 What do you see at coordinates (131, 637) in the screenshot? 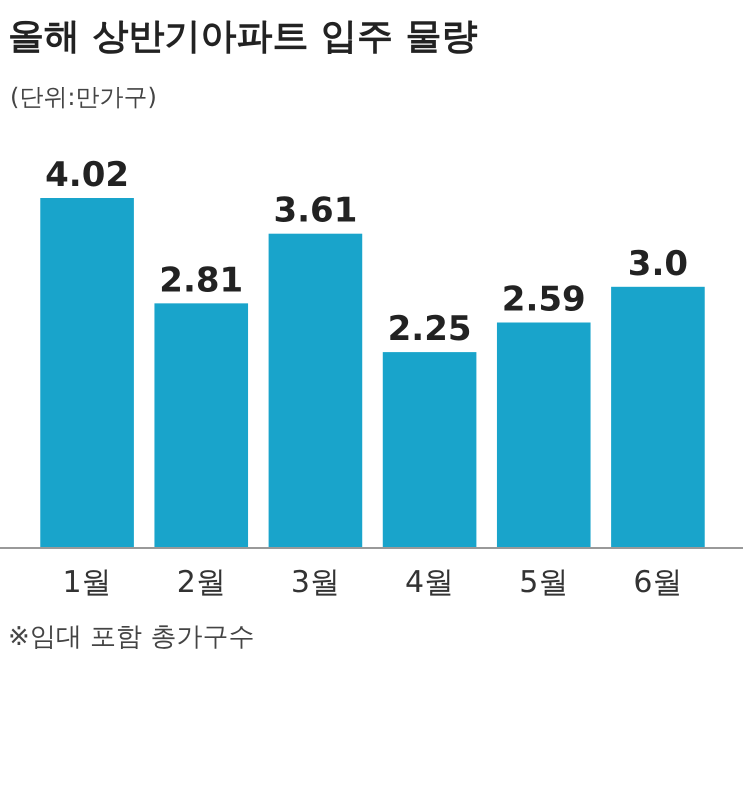
I see `annotation: ※임대 포함 총가구수` at bounding box center [131, 637].